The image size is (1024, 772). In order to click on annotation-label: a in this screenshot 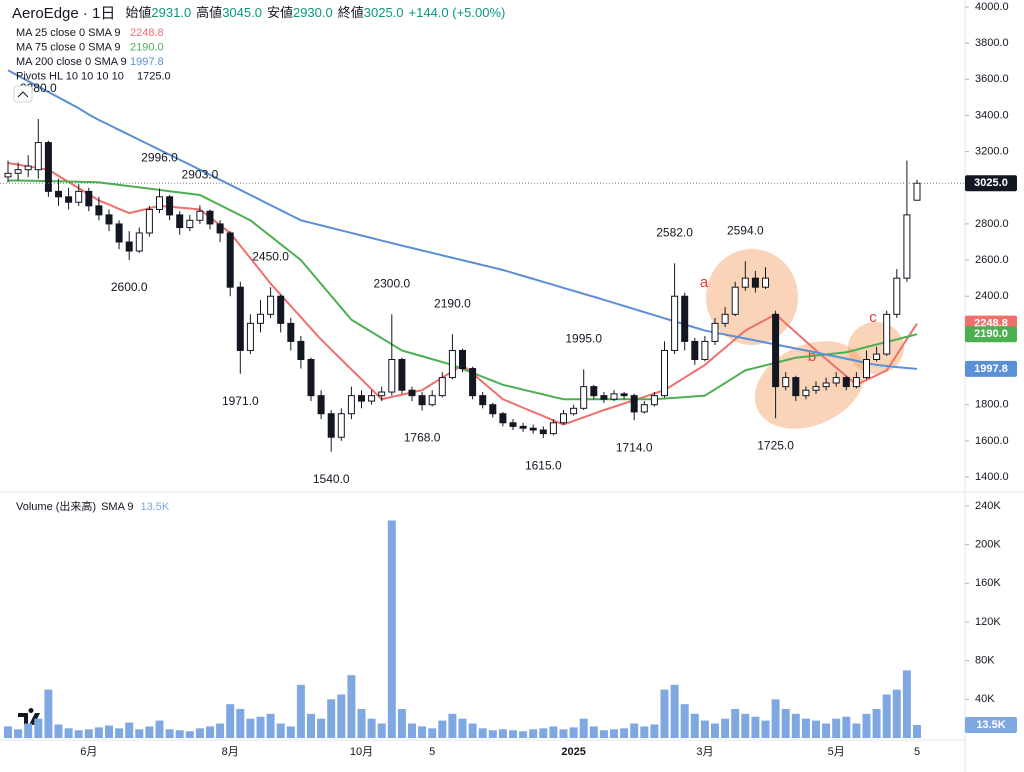, I will do `click(704, 282)`.